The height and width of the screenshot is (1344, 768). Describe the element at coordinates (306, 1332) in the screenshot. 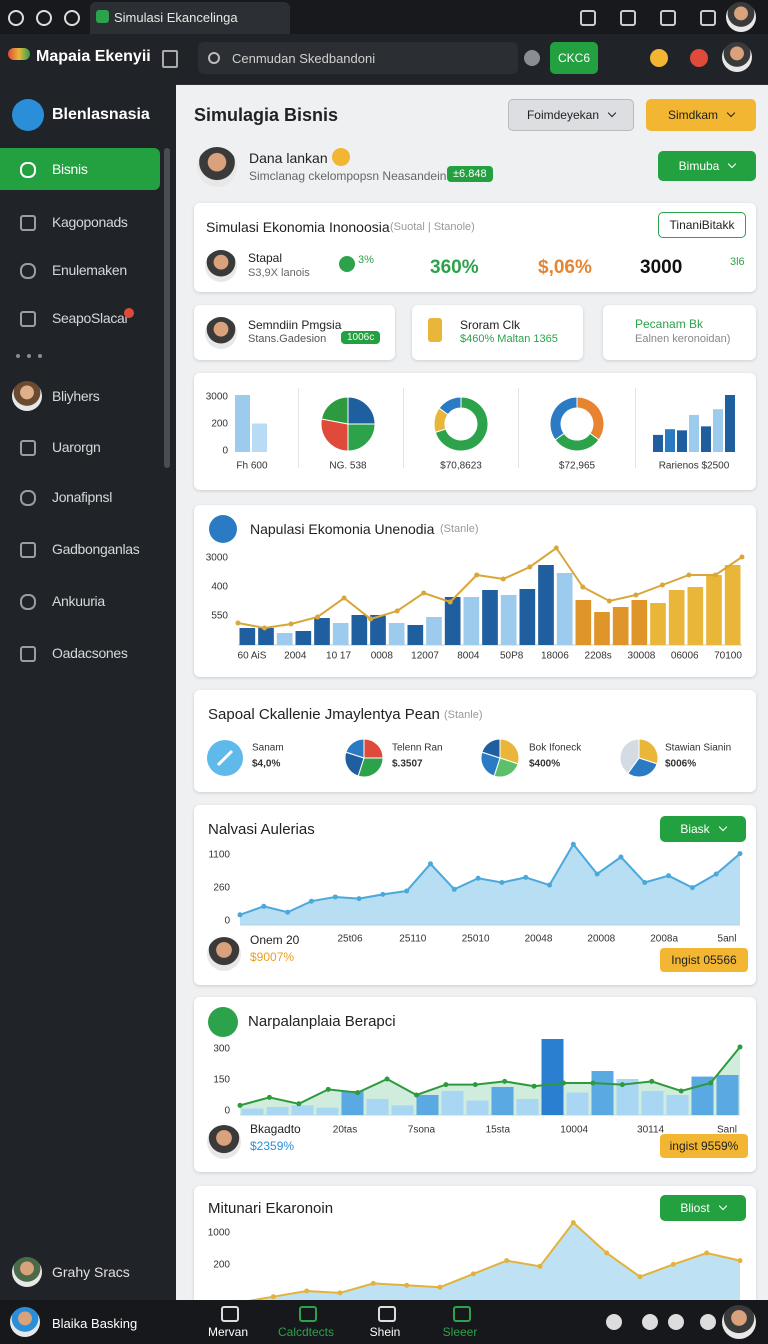

I see `bottom-tab: Calcdtects` at that location.